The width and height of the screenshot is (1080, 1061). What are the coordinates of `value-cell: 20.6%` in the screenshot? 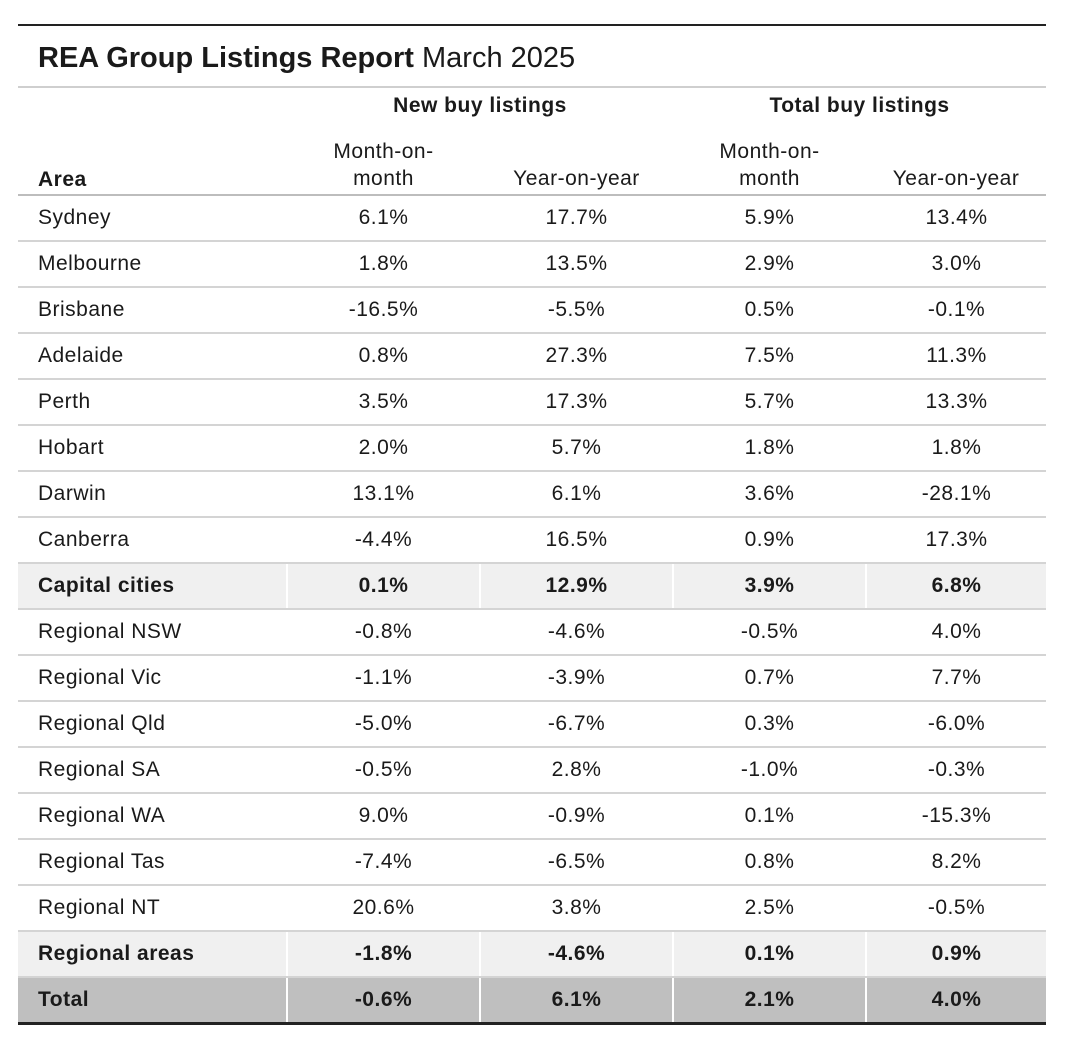 It's located at (383, 908).